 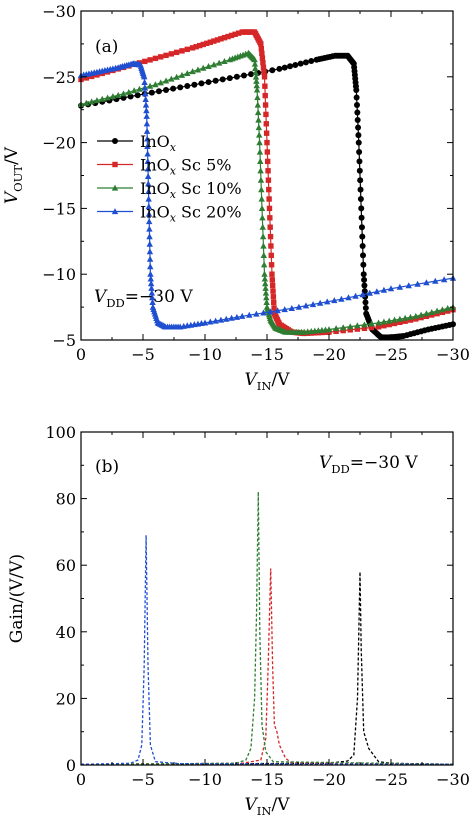 I want to click on y-tick-label: 40, so click(x=66, y=632).